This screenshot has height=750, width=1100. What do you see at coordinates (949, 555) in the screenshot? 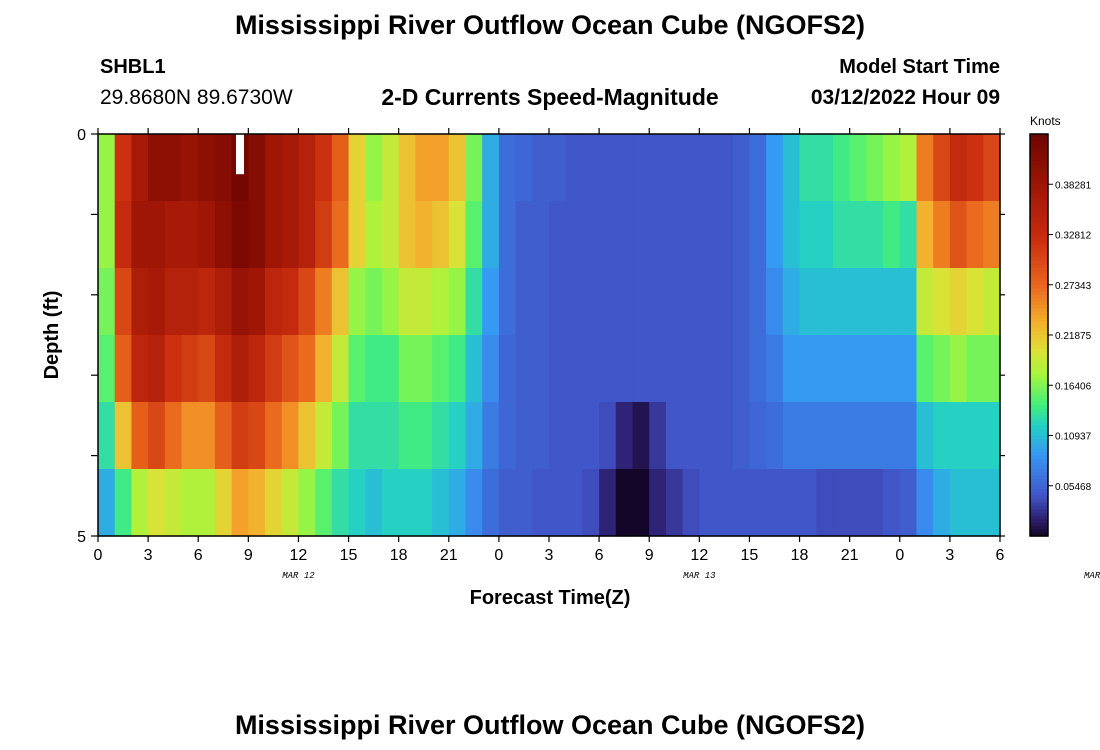
I see `x-tick-label: 3` at bounding box center [949, 555].